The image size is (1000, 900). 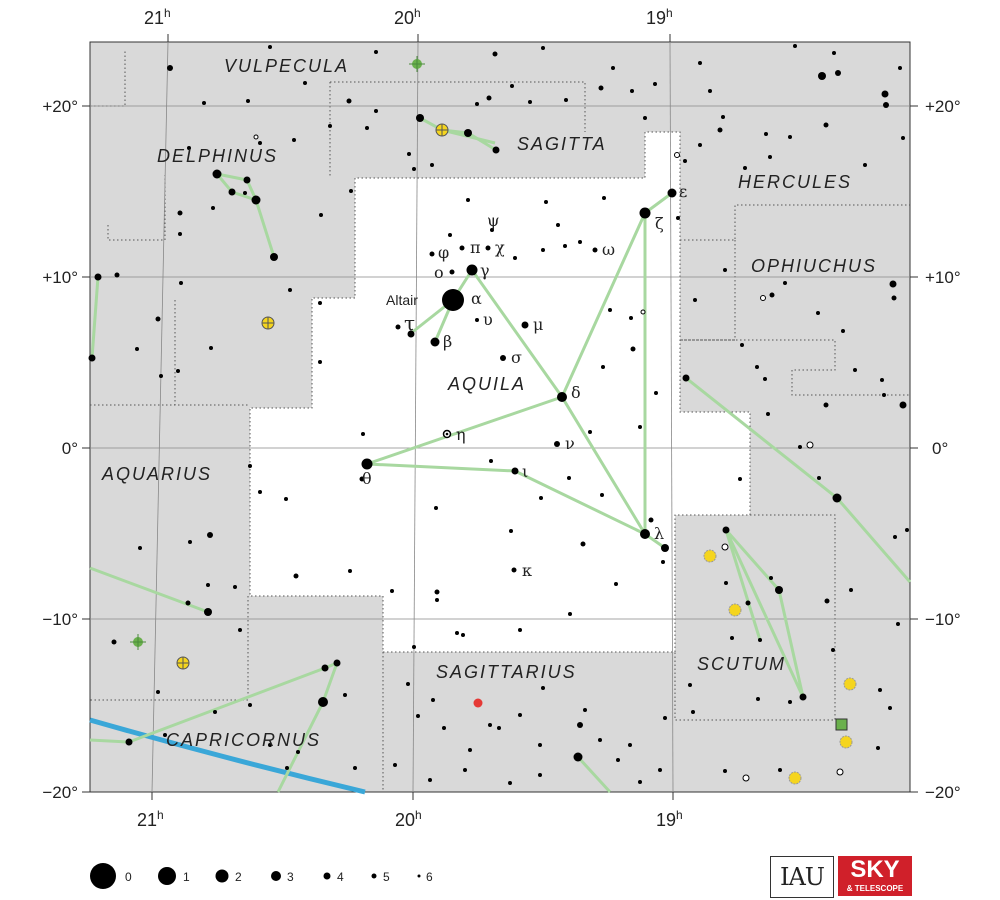 I want to click on mag-6-dot, so click(x=419, y=876).